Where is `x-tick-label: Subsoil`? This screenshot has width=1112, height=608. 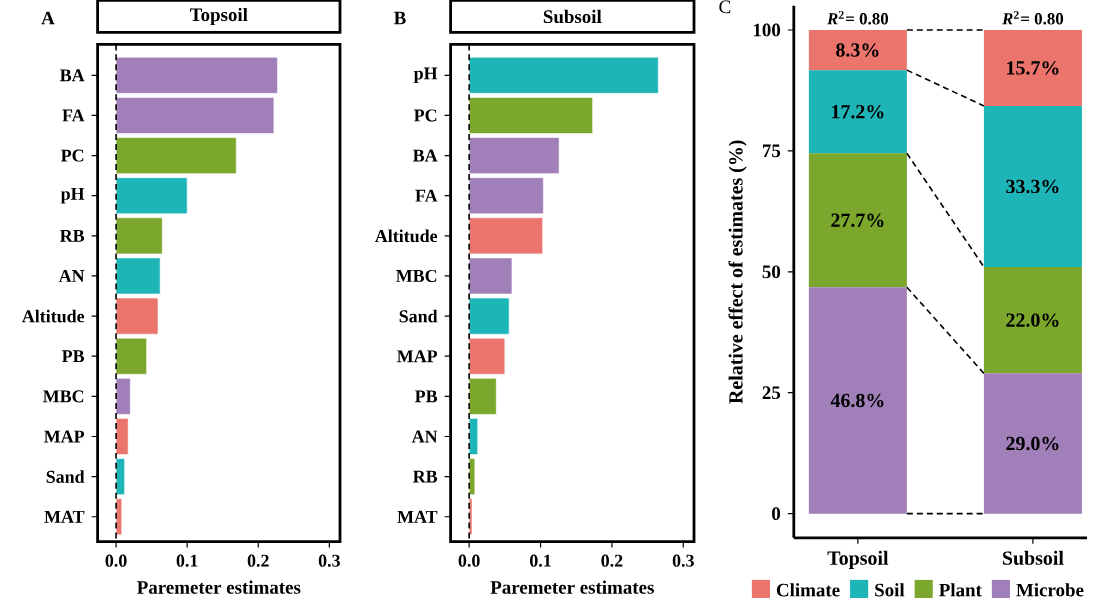 x-tick-label: Subsoil is located at coordinates (1033, 557).